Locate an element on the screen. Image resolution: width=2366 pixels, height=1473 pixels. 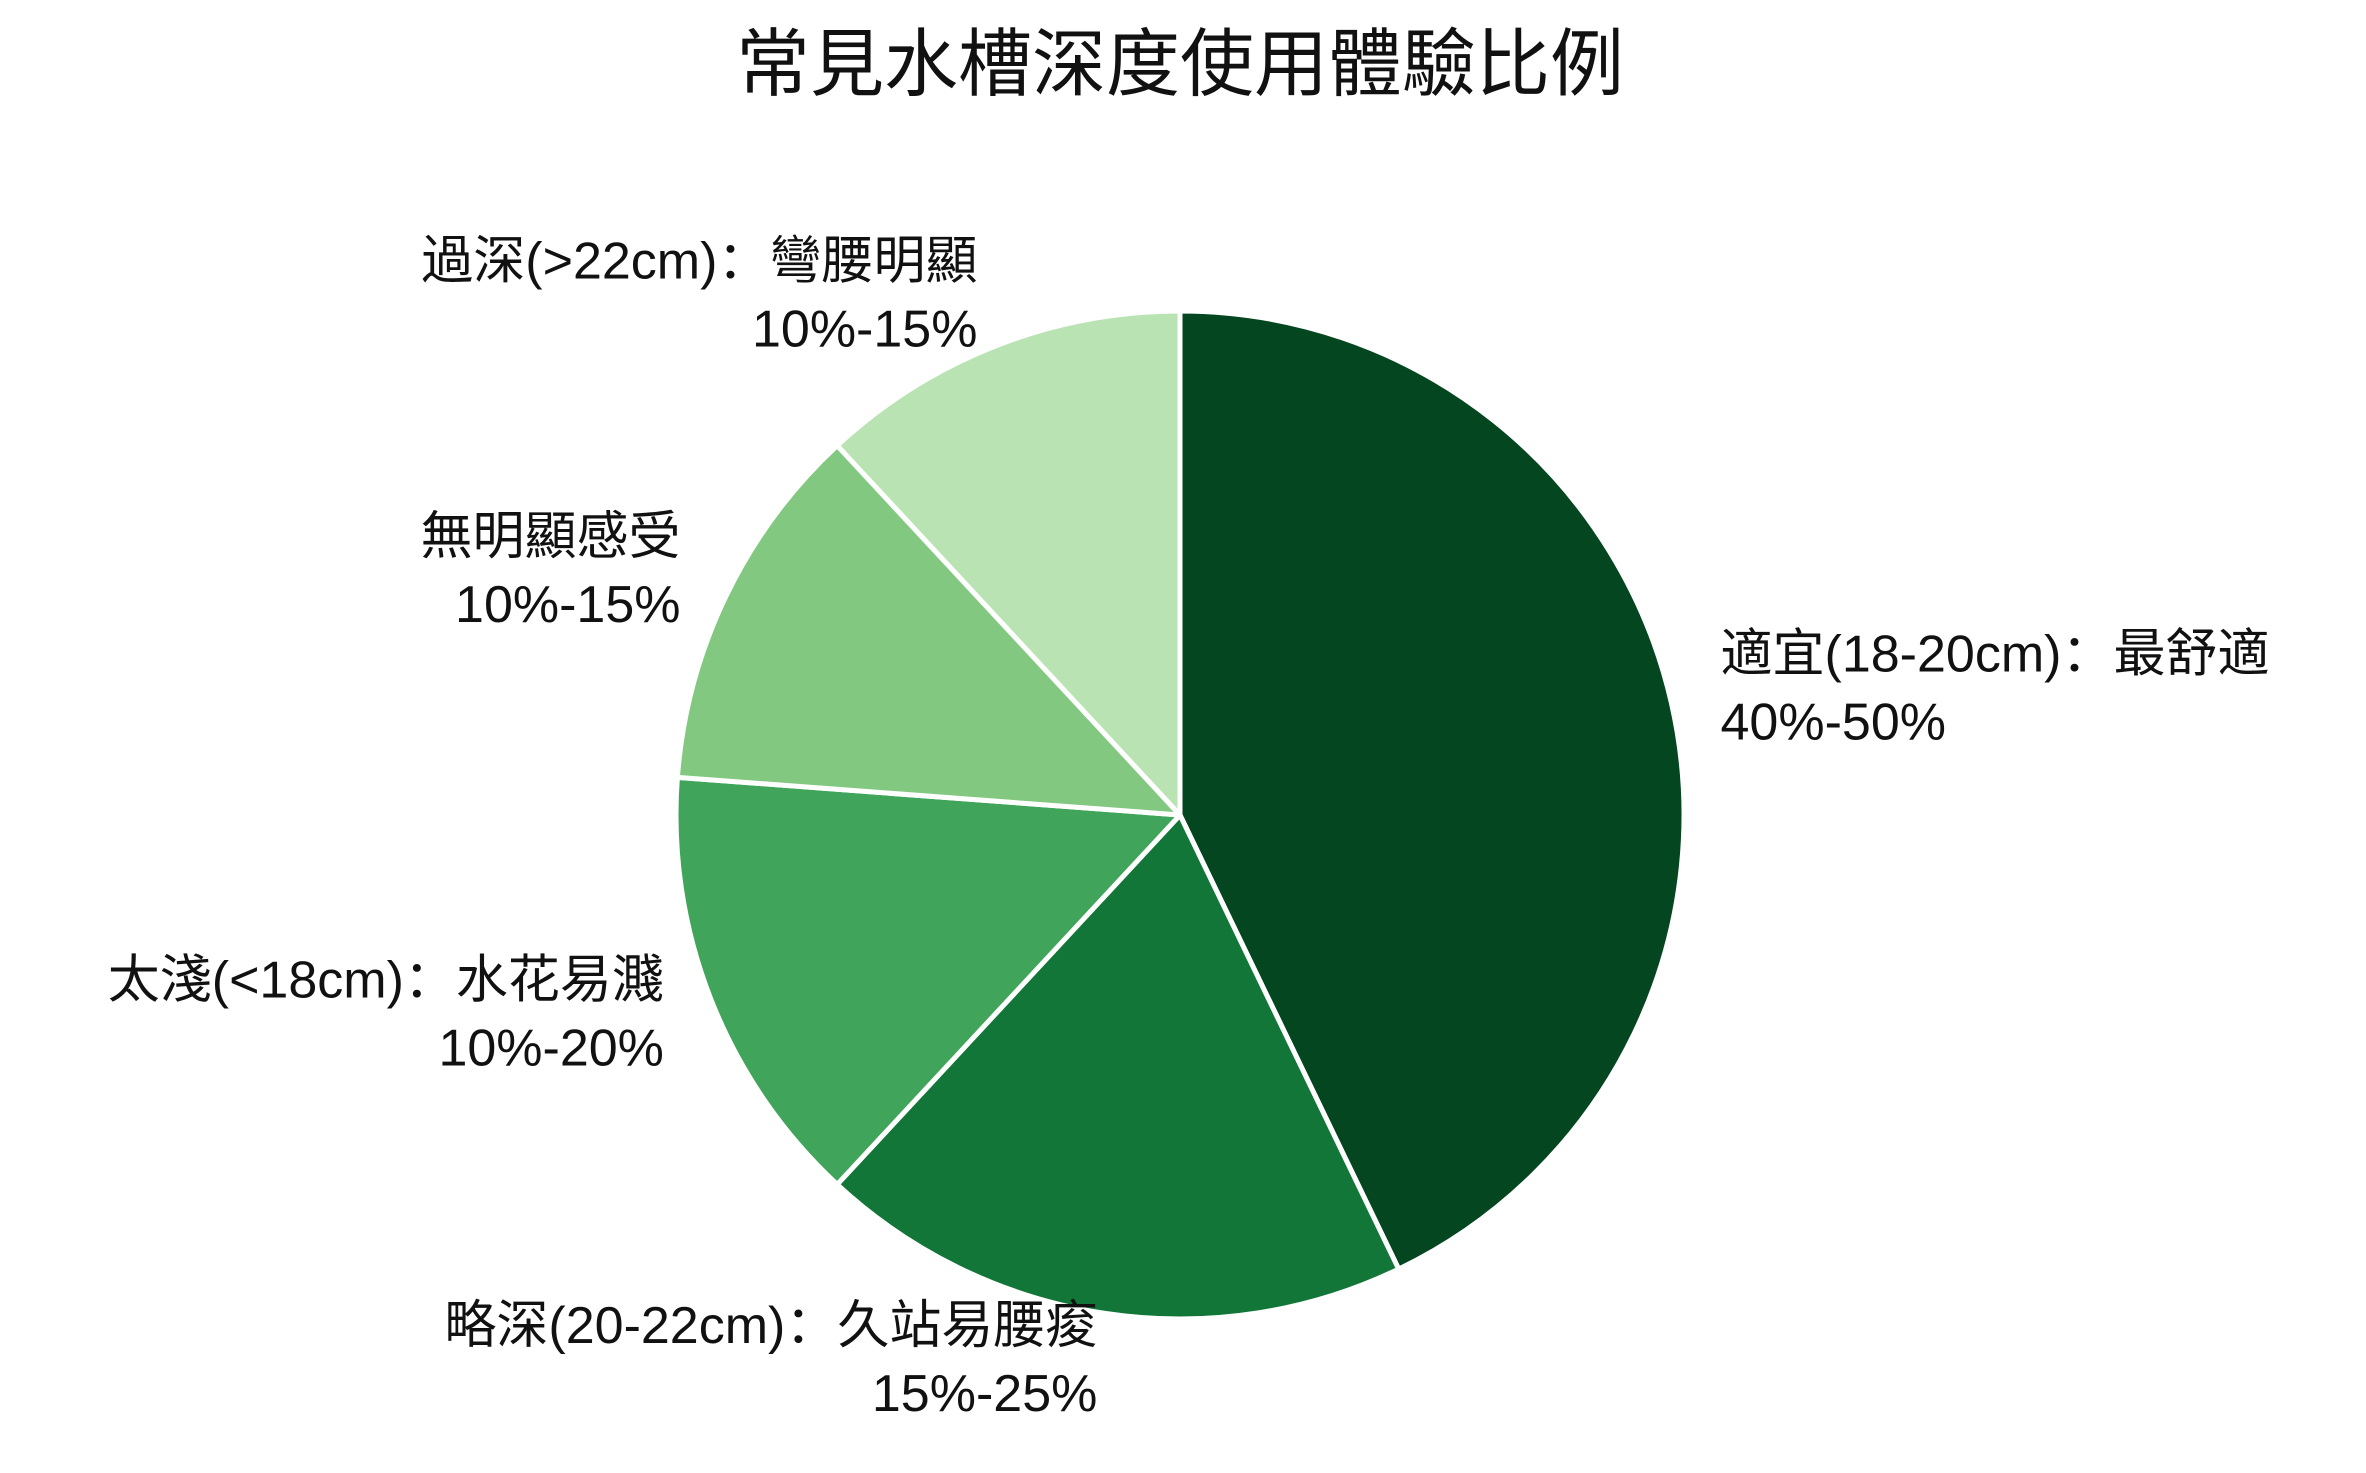
slice-label: 太淺(<18cm)：水花易濺 is located at coordinates (386, 980).